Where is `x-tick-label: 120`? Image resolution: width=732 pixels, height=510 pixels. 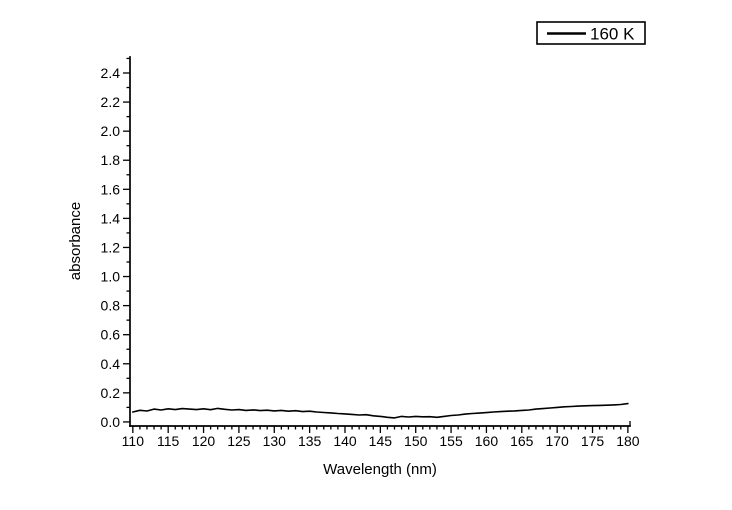 x-tick-label: 120 is located at coordinates (204, 441).